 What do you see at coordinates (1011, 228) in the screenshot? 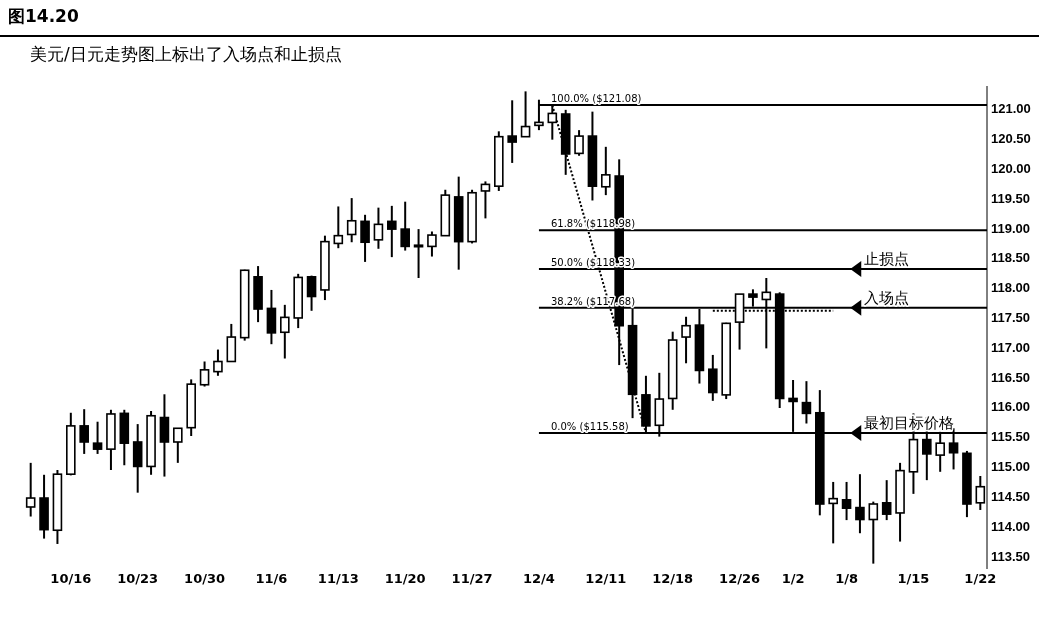
I see `y-tick-label: 119.00` at bounding box center [1011, 228].